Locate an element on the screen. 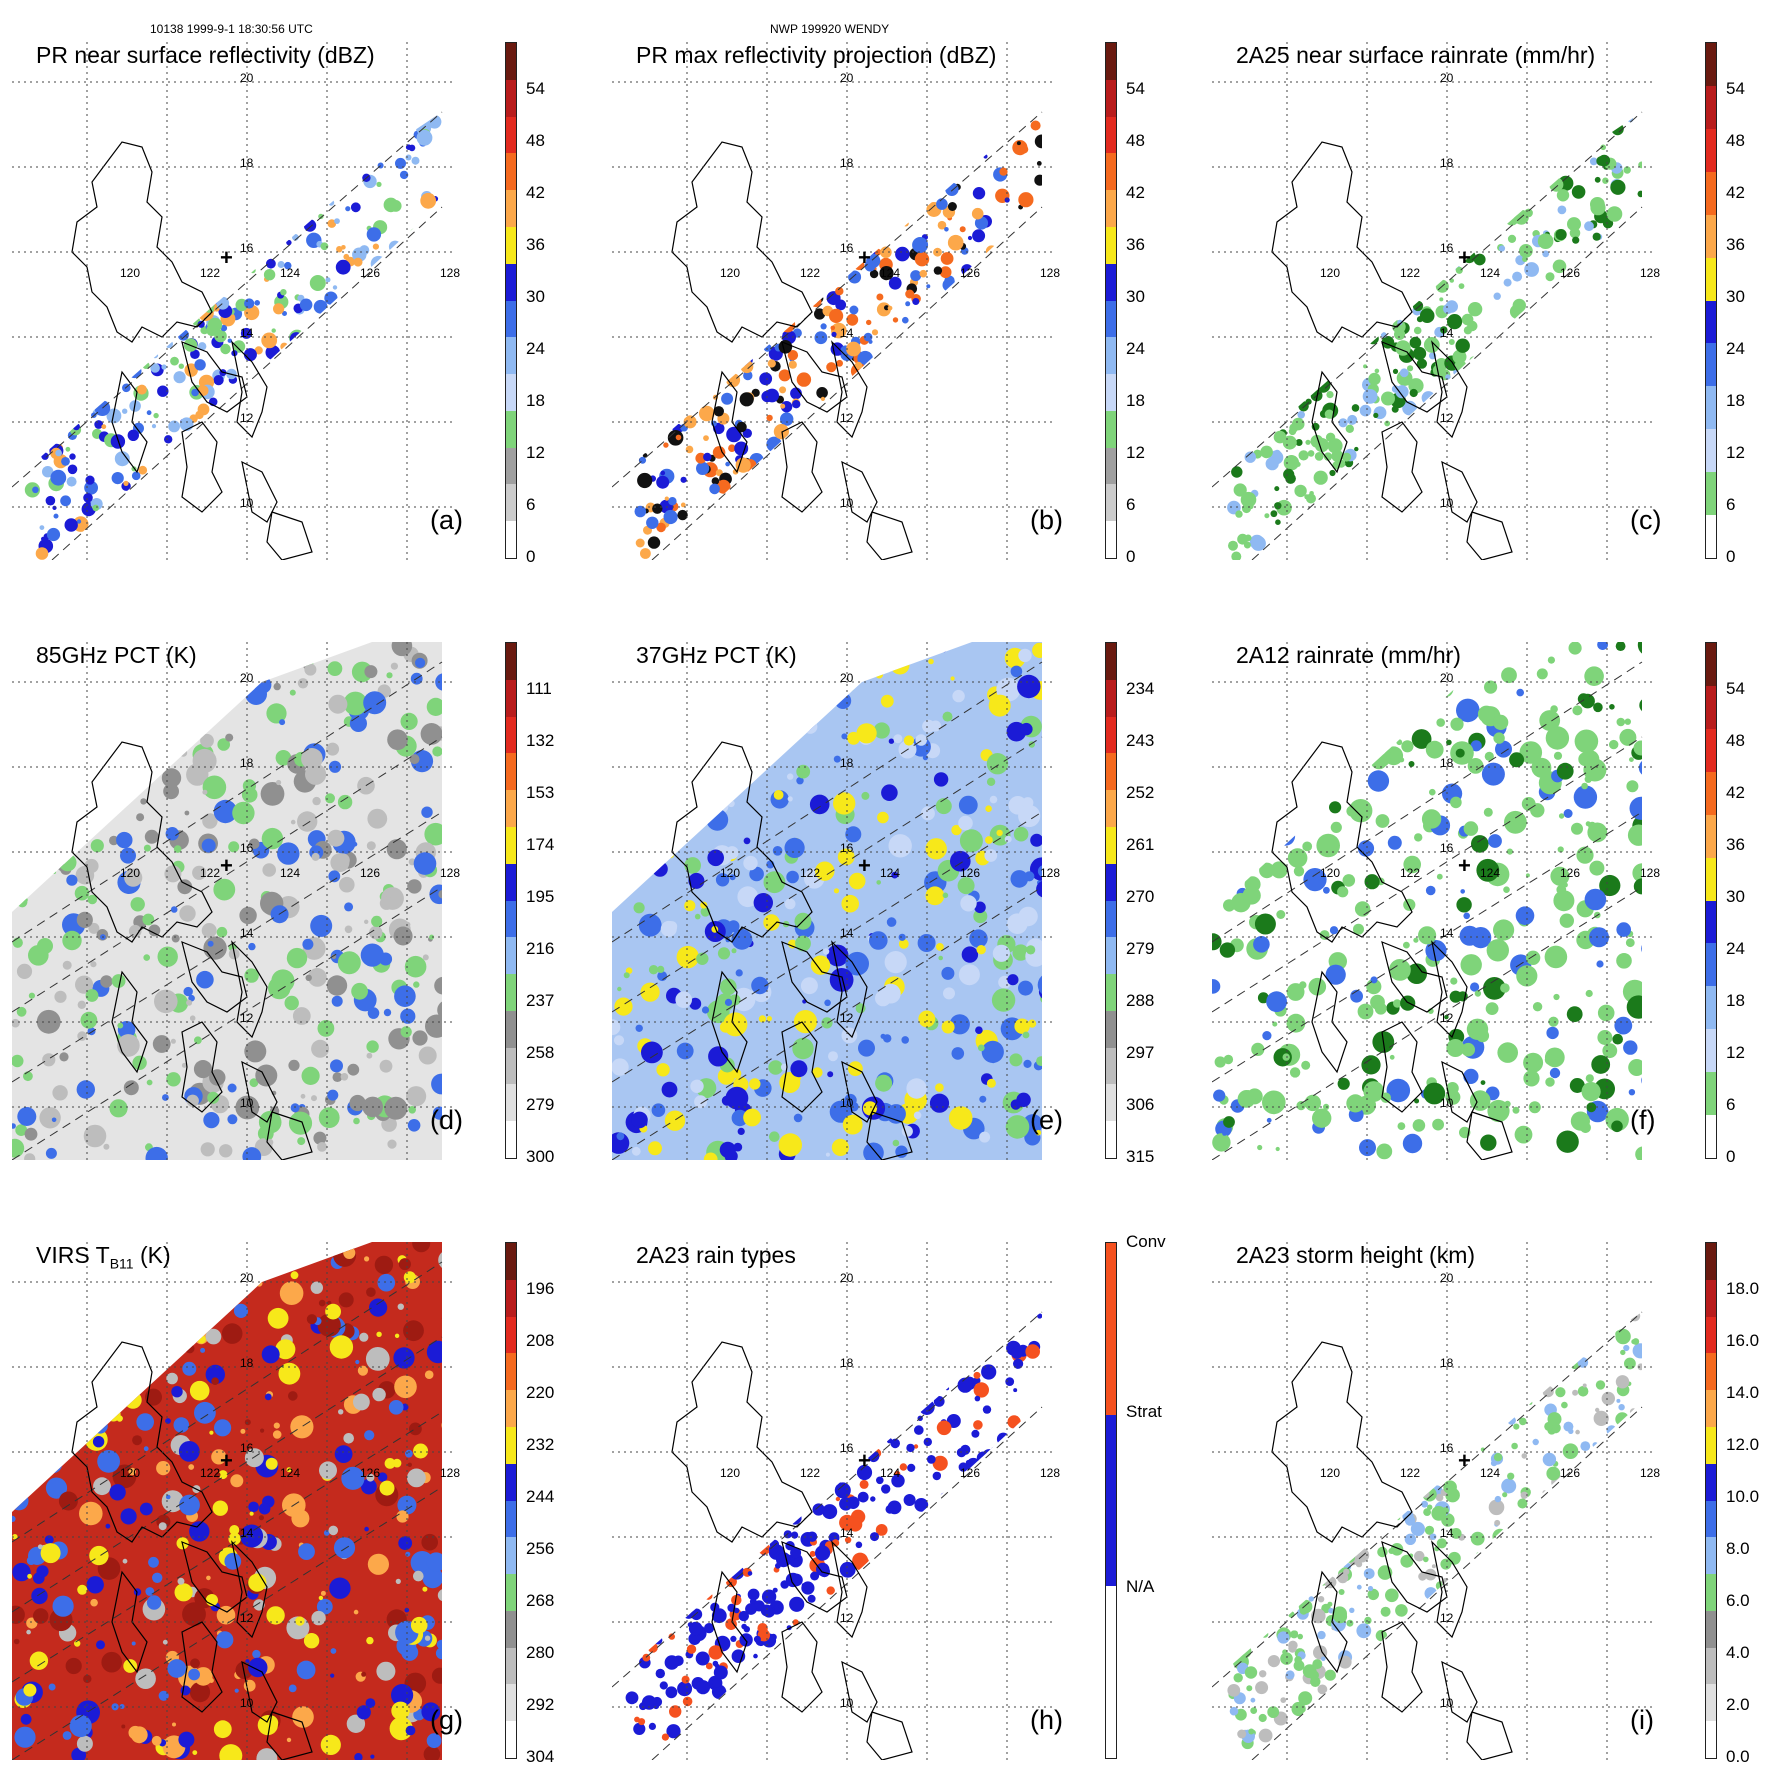  lon-label: 120 is located at coordinates (130, 873).